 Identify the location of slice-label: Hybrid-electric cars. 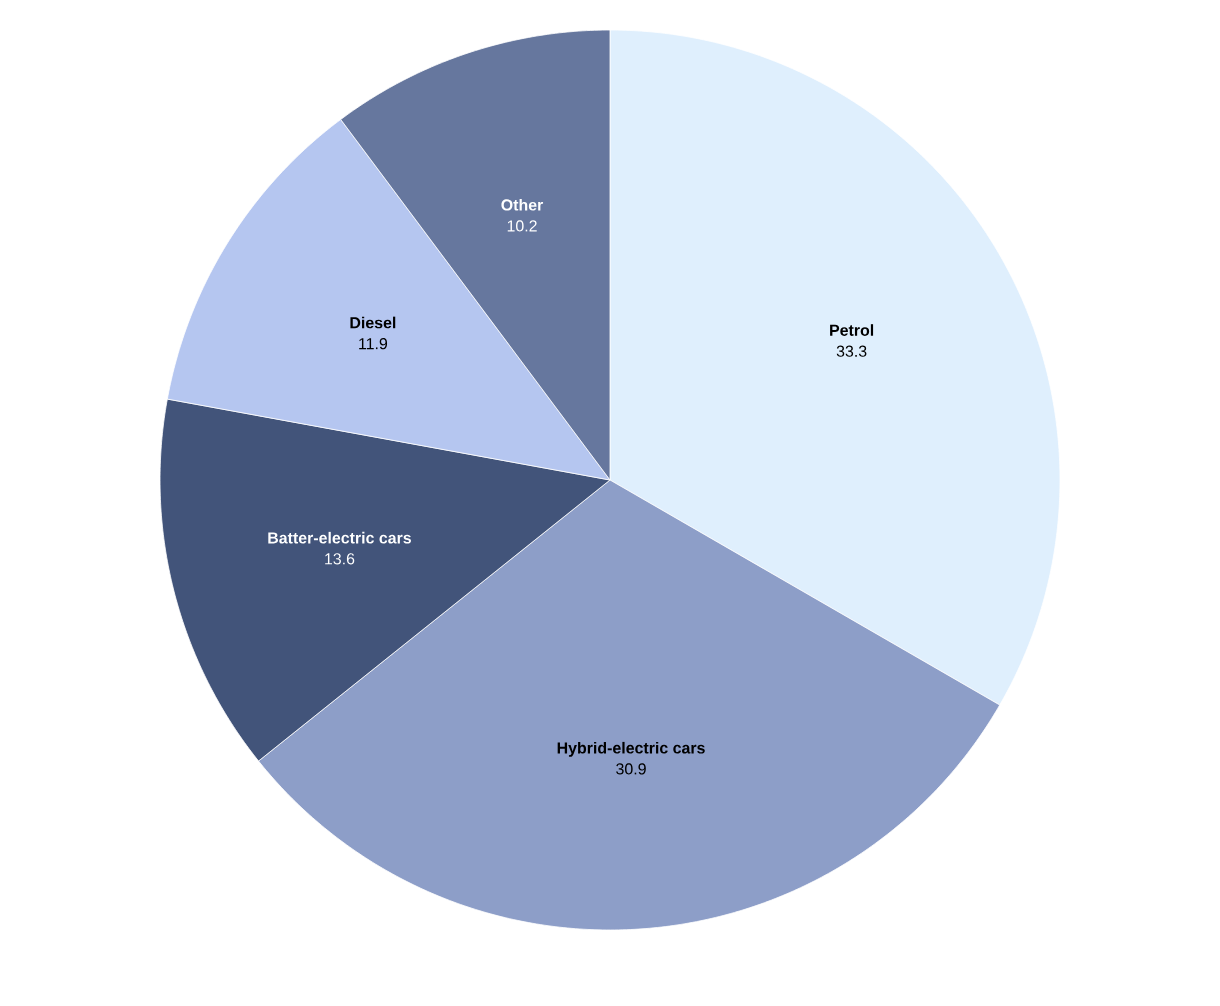
(631, 749).